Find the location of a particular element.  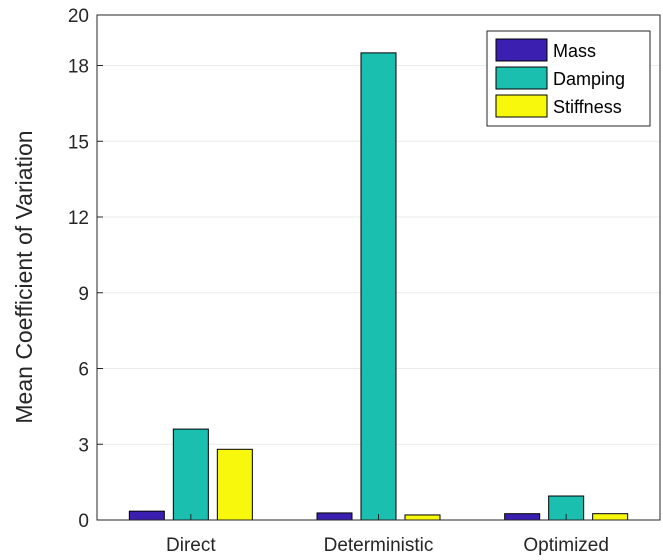

bar-stiffness-direct is located at coordinates (234, 484).